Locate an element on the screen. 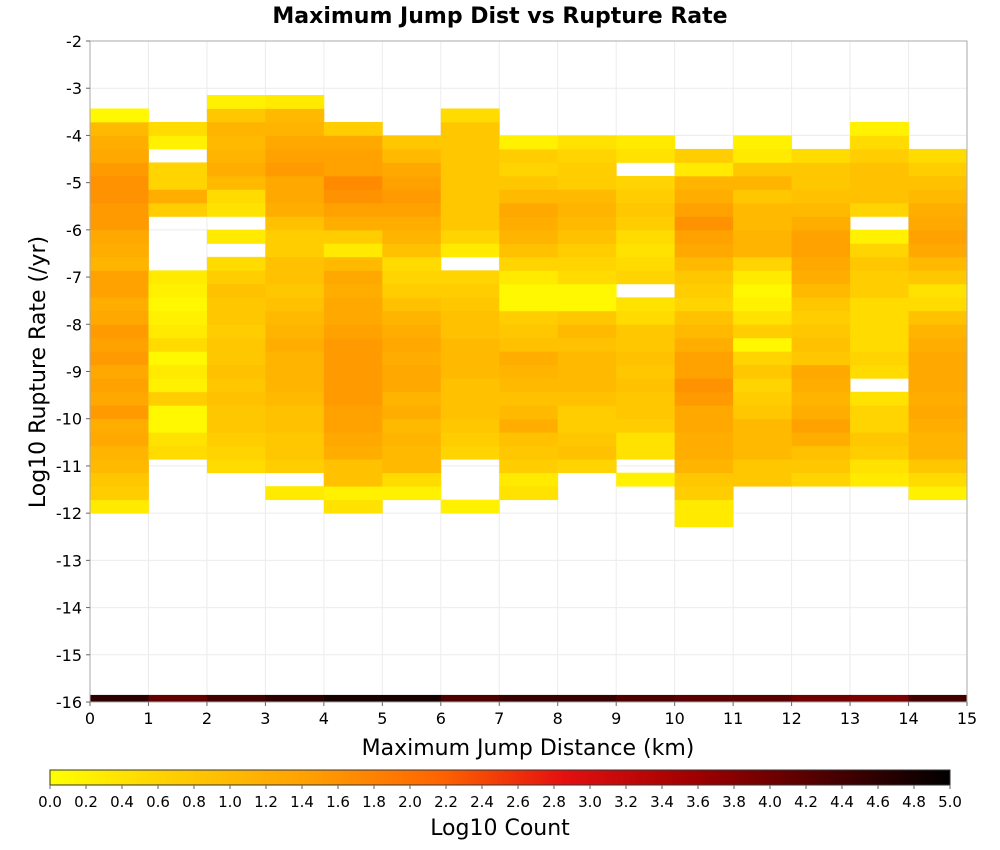 This screenshot has width=1000, height=850. colorbar-tick-label: 4.8 is located at coordinates (914, 802).